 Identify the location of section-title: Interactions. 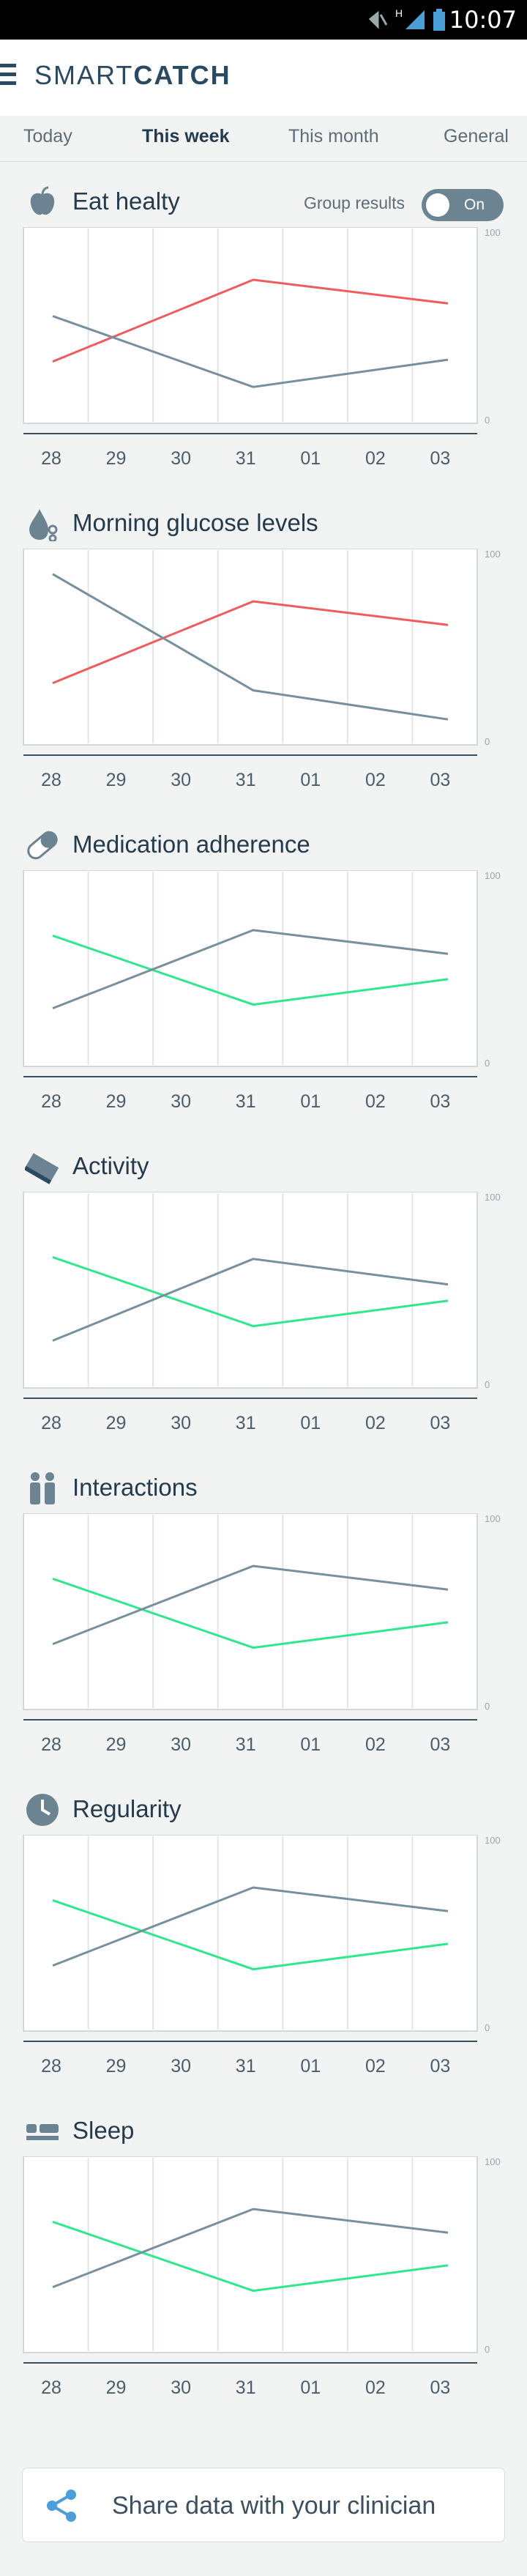
(135, 1487).